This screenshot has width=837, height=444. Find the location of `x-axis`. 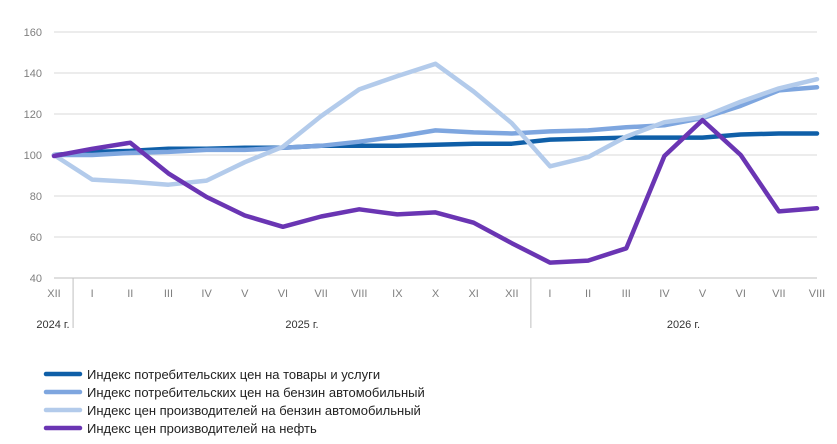

x-axis is located at coordinates (435, 302).